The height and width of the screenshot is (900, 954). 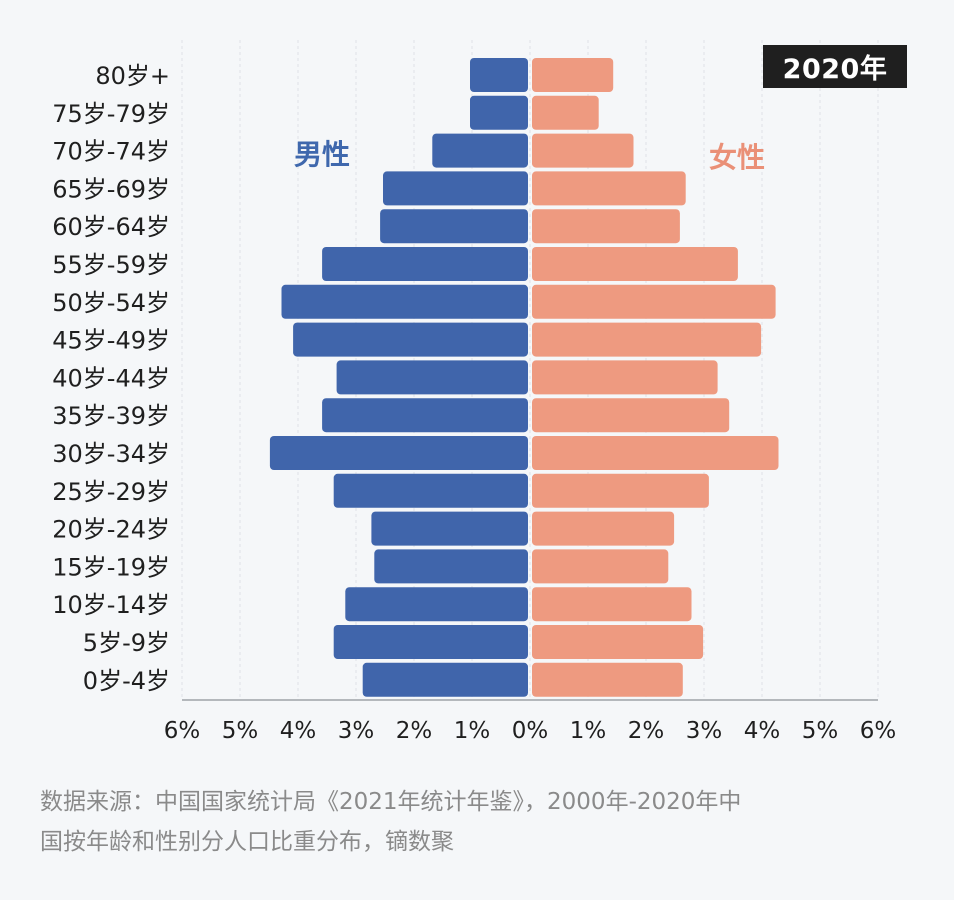 What do you see at coordinates (111, 227) in the screenshot?
I see `age-group-label: 60岁-64岁` at bounding box center [111, 227].